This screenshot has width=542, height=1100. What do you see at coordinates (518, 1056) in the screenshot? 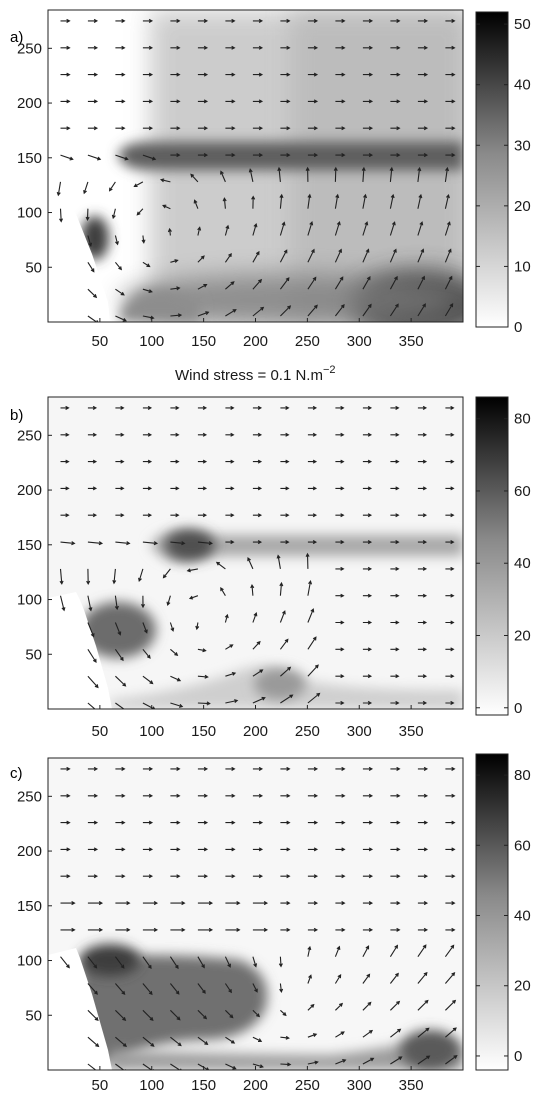
I see `colorbar-tick-label: 0` at bounding box center [518, 1056].